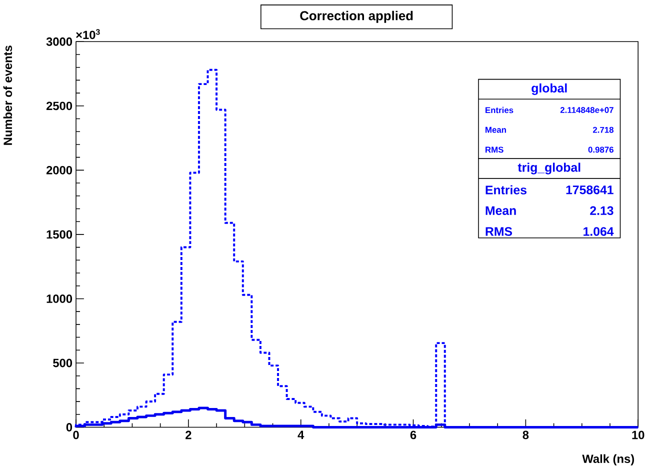  I want to click on x-tick-label: 6, so click(413, 435).